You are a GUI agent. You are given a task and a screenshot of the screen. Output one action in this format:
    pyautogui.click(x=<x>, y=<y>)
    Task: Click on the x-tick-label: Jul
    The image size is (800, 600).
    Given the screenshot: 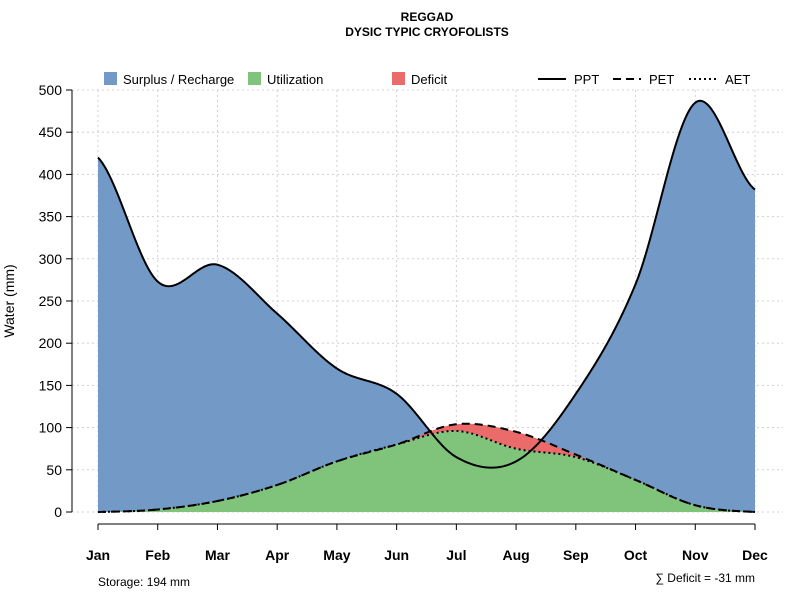 What is the action you would take?
    pyautogui.click(x=456, y=555)
    